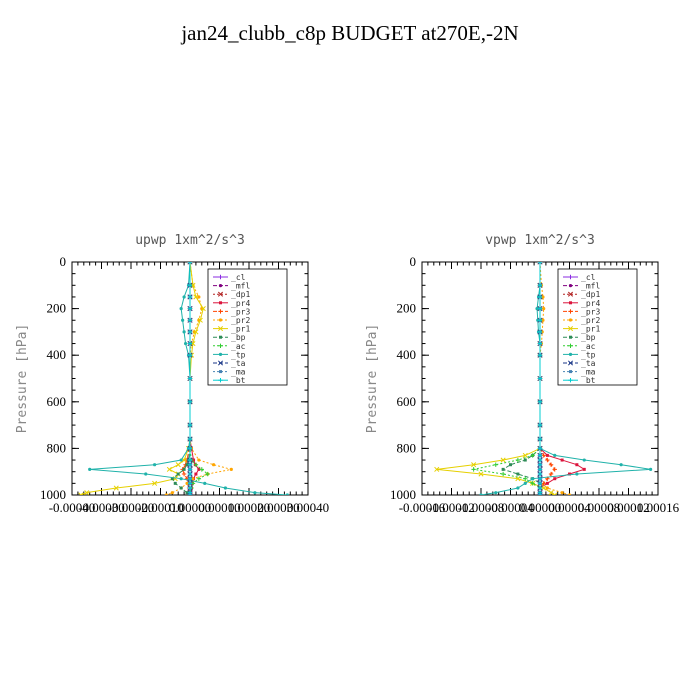 The image size is (700, 700). What do you see at coordinates (570, 354) in the screenshot?
I see `legend-marker-tp` at bounding box center [570, 354].